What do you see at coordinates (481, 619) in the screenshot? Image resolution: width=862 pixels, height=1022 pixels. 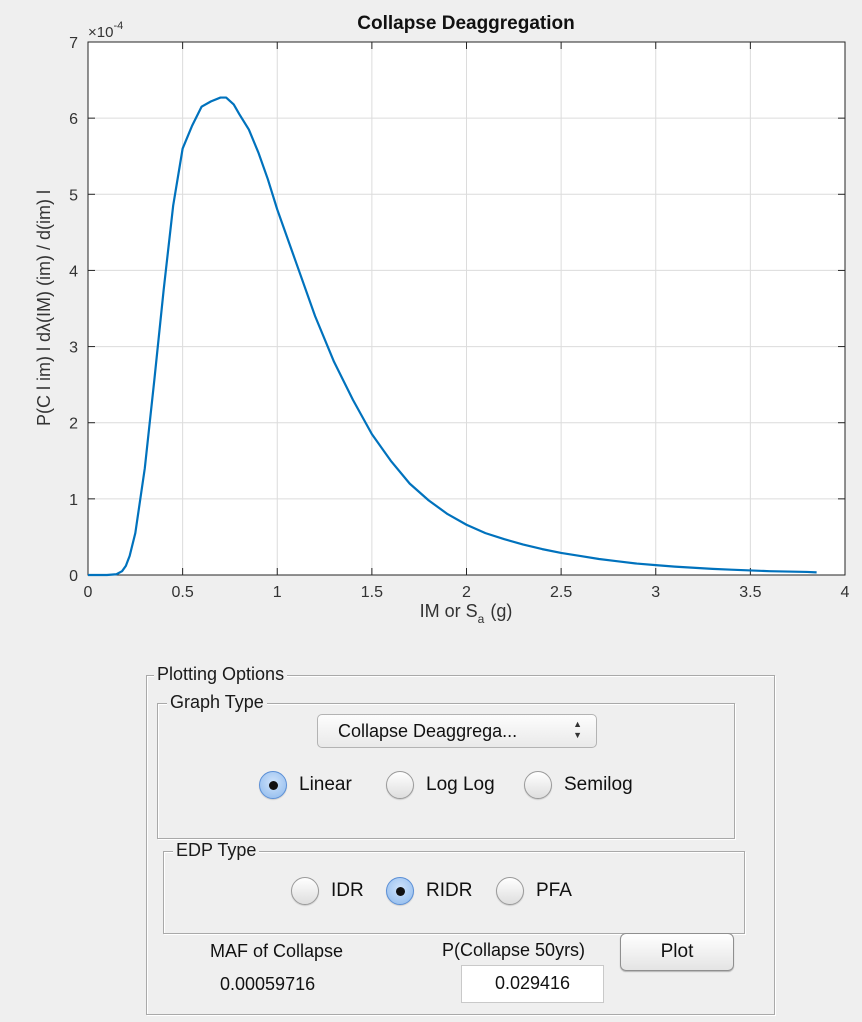 I see `x-axis-label-sub: a` at bounding box center [481, 619].